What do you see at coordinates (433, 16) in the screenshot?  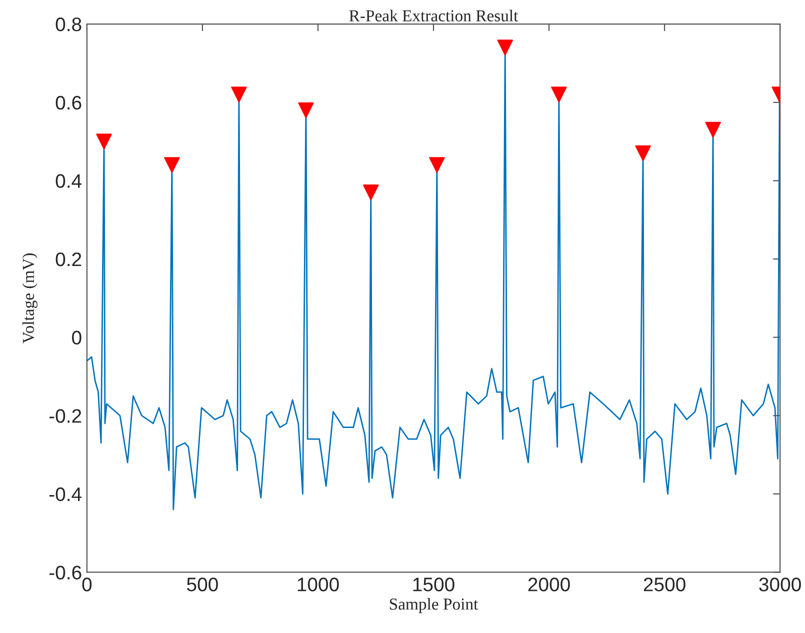 I see `chart-title: R-Peak Extraction Result` at bounding box center [433, 16].